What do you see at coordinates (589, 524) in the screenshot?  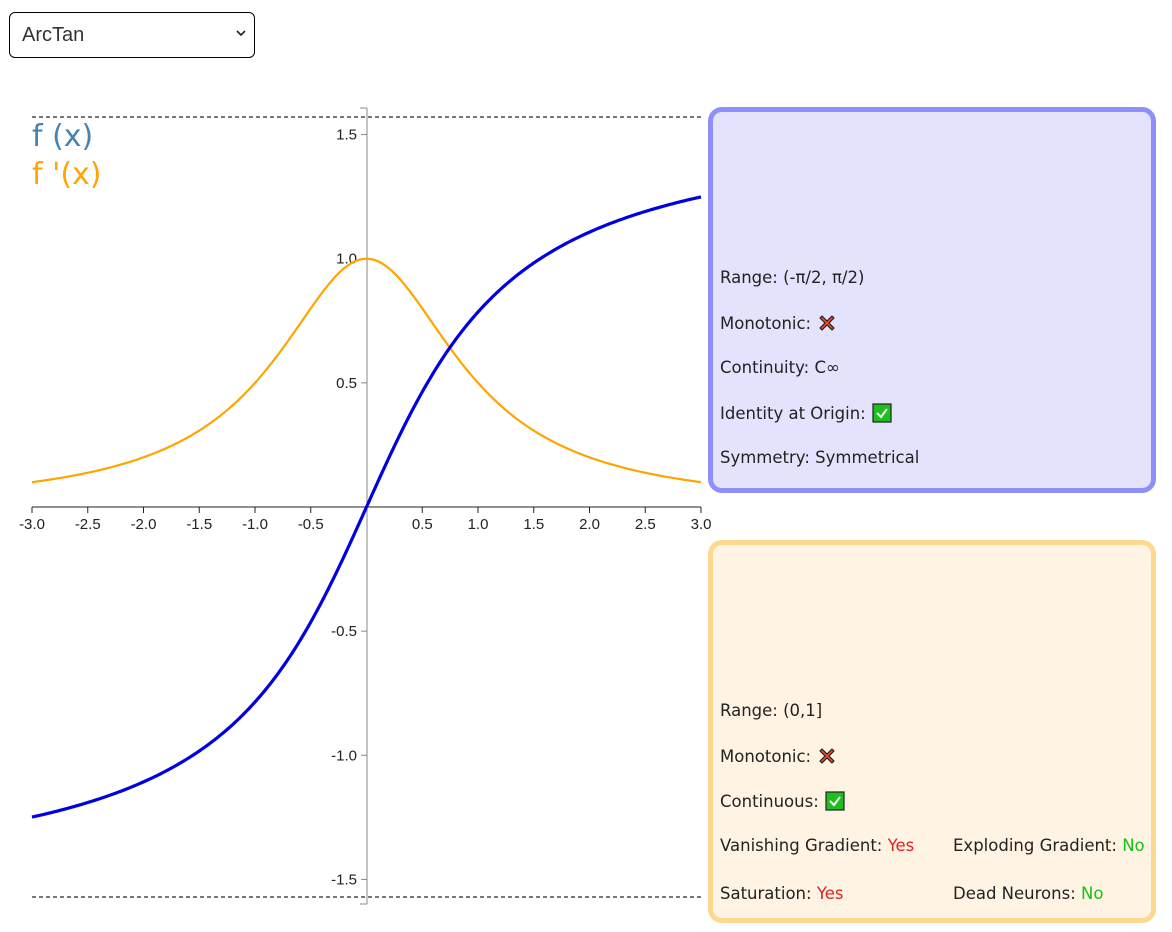 I see `x-tick-label: 2.0` at bounding box center [589, 524].